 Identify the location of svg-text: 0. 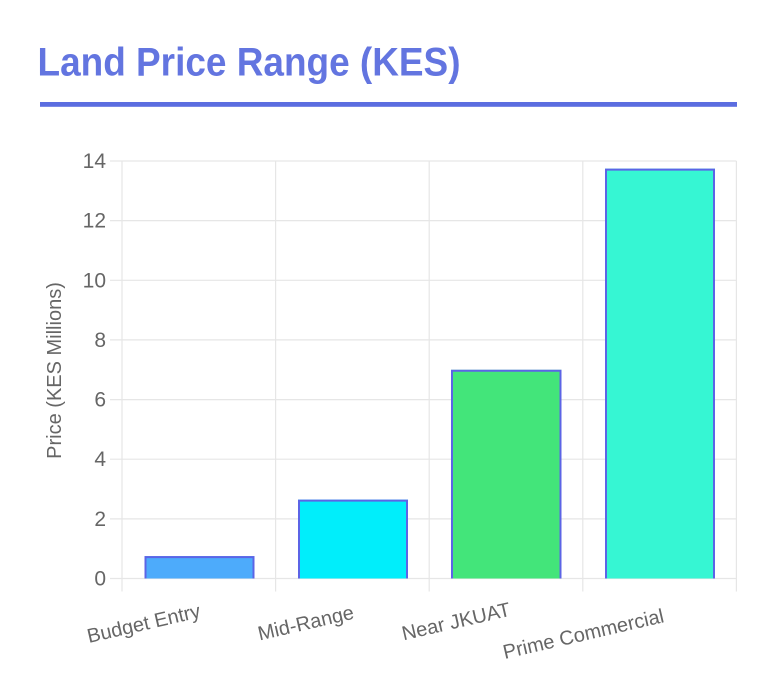
(100, 579).